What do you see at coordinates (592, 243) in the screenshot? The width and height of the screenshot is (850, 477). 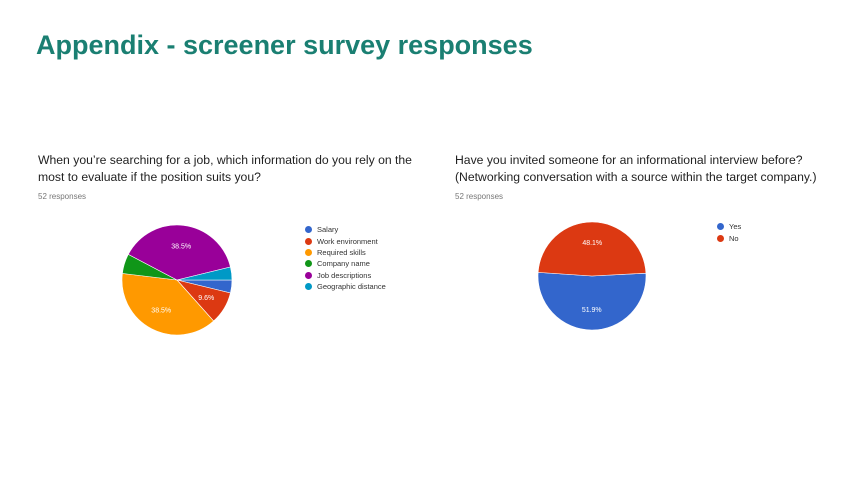 I see `slice-label-no: 48.1%` at bounding box center [592, 243].